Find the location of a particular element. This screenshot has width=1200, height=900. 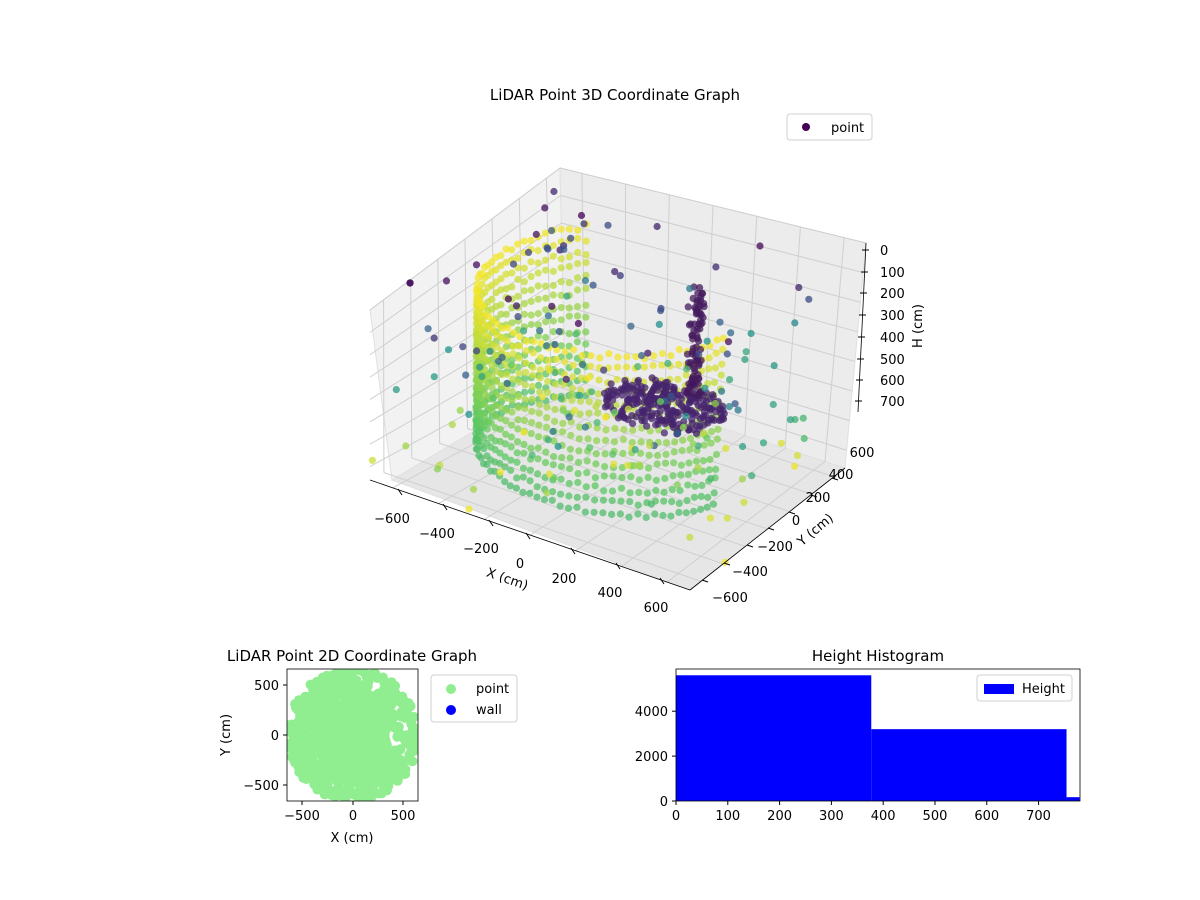

legend-3d: point is located at coordinates (829, 127).